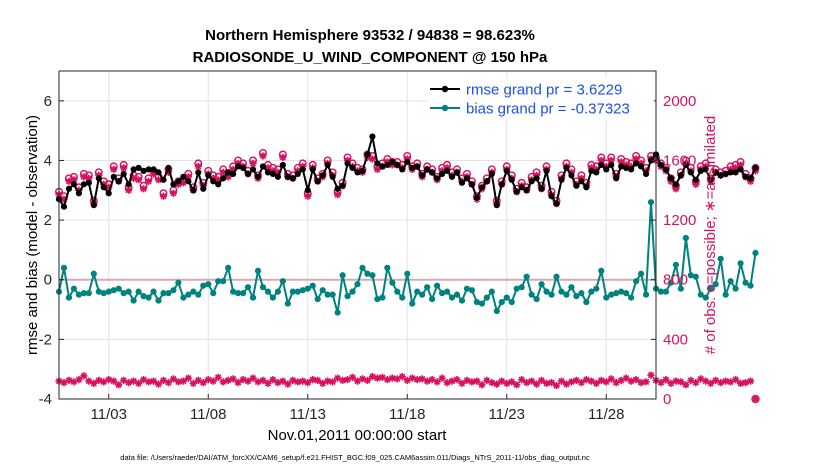 The width and height of the screenshot is (830, 470). What do you see at coordinates (675, 280) in the screenshot?
I see `y-tick-label-right-2: 800` at bounding box center [675, 280].